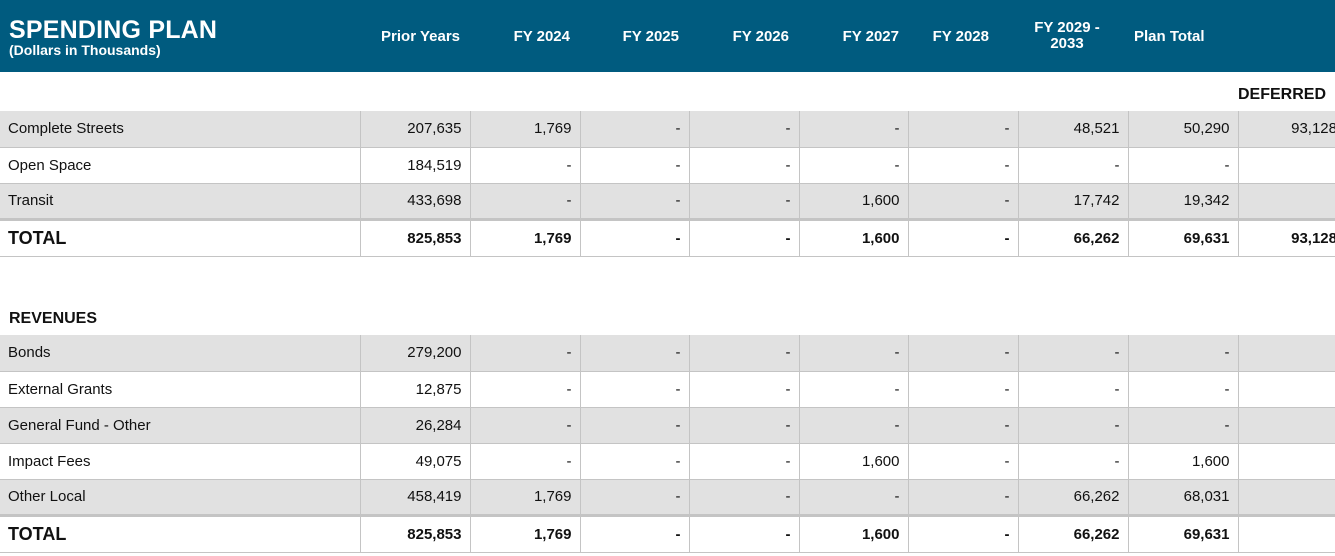 The width and height of the screenshot is (1335, 556). Describe the element at coordinates (415, 425) in the screenshot. I see `cell-prior-years: 26,284` at that location.